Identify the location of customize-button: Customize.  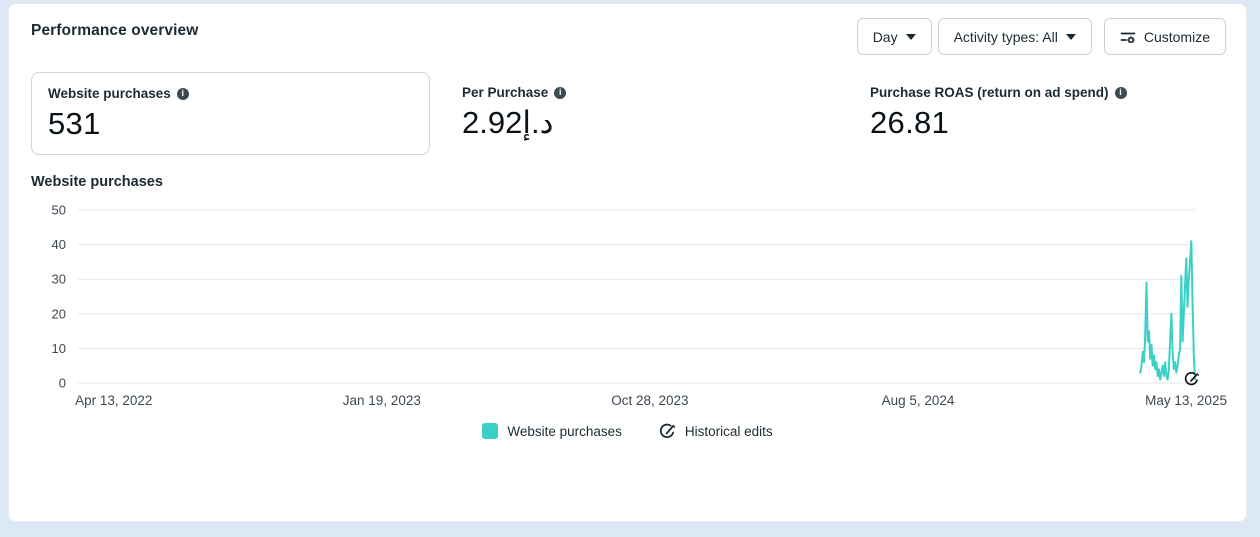
(1164, 36).